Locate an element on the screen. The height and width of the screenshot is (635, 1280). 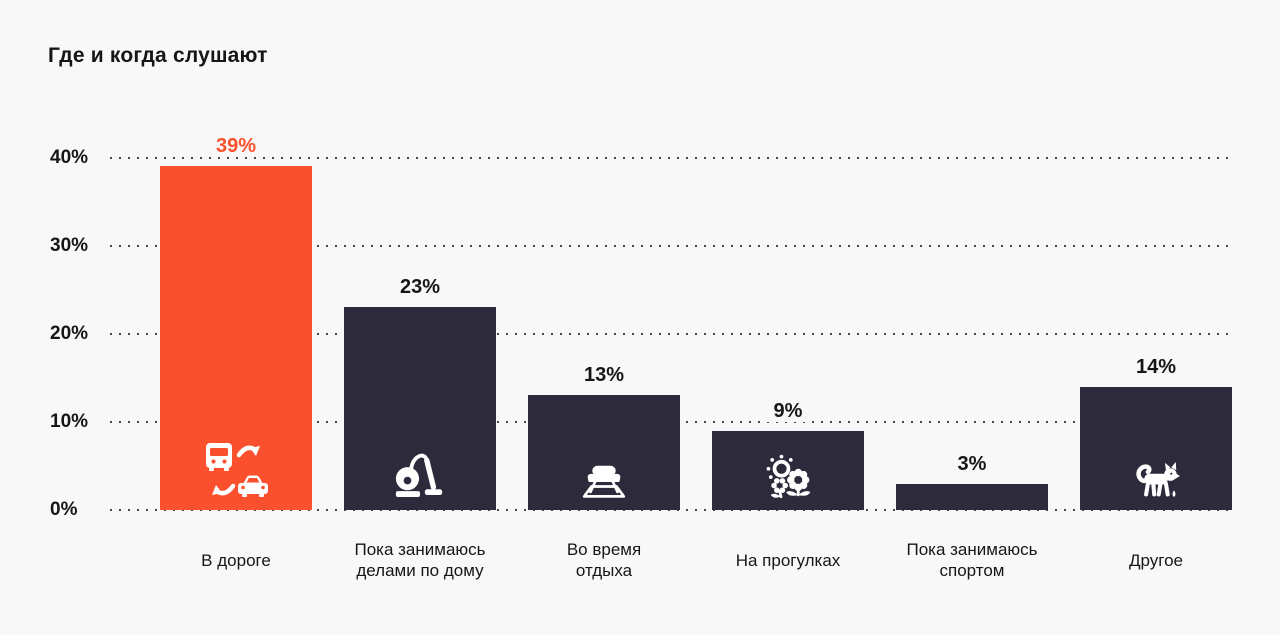
category-label-line: В дороге is located at coordinates (236, 560).